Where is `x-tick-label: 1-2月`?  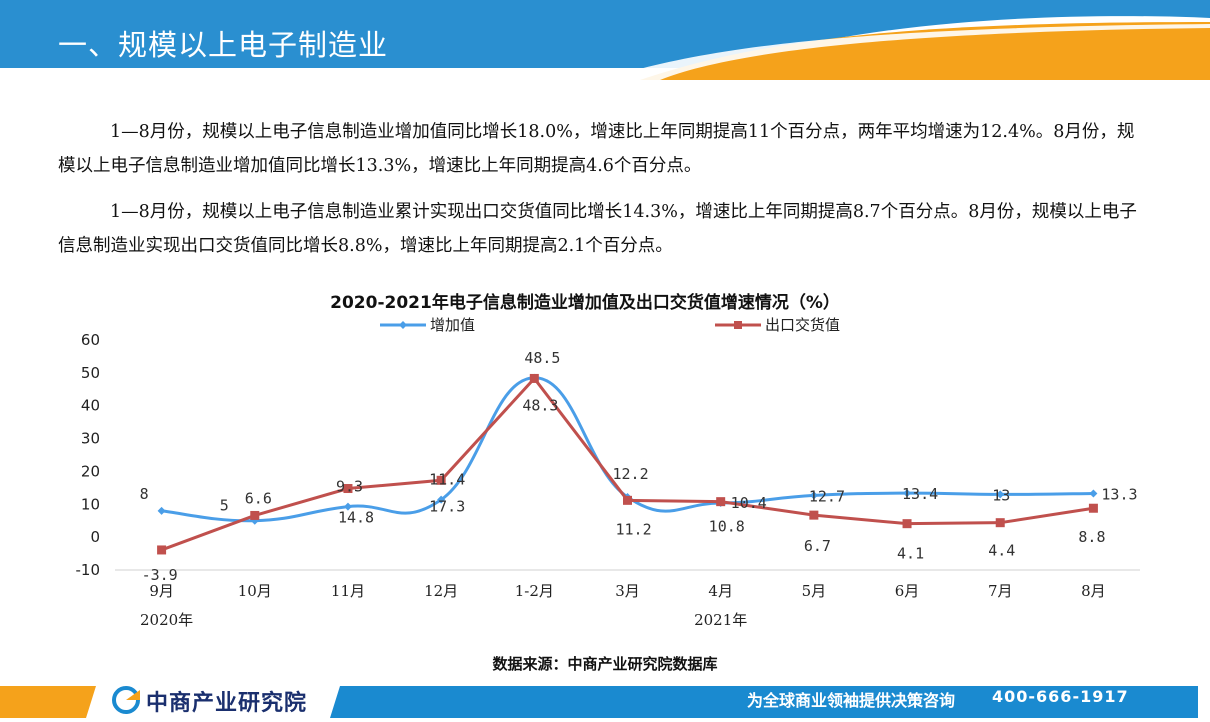 x-tick-label: 1-2月 is located at coordinates (534, 591).